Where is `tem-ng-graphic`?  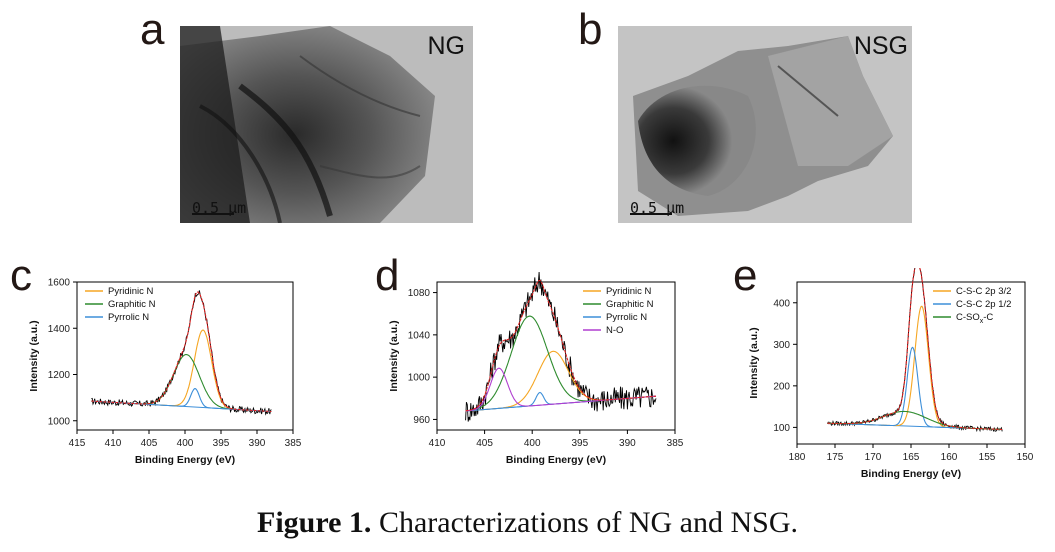 tem-ng-graphic is located at coordinates (326, 124).